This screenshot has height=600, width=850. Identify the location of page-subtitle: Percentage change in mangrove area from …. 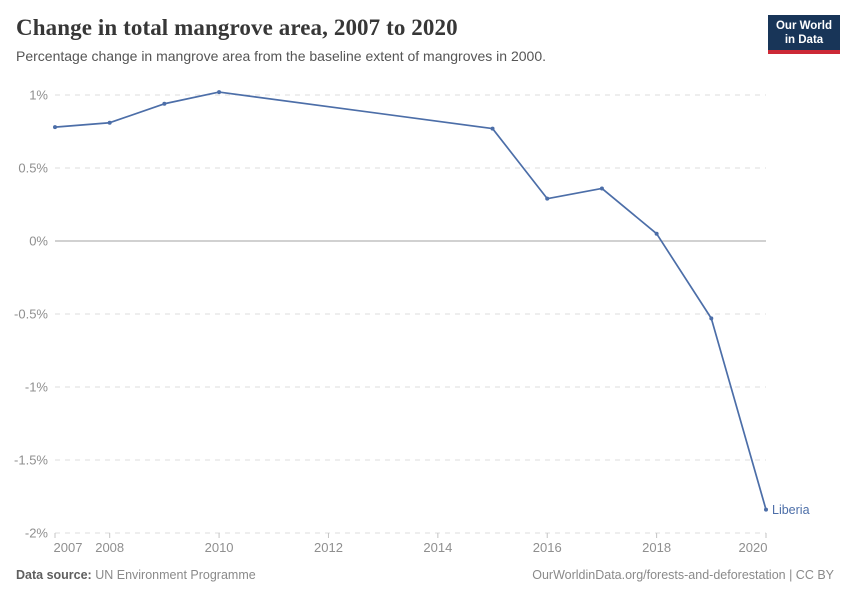
(281, 56).